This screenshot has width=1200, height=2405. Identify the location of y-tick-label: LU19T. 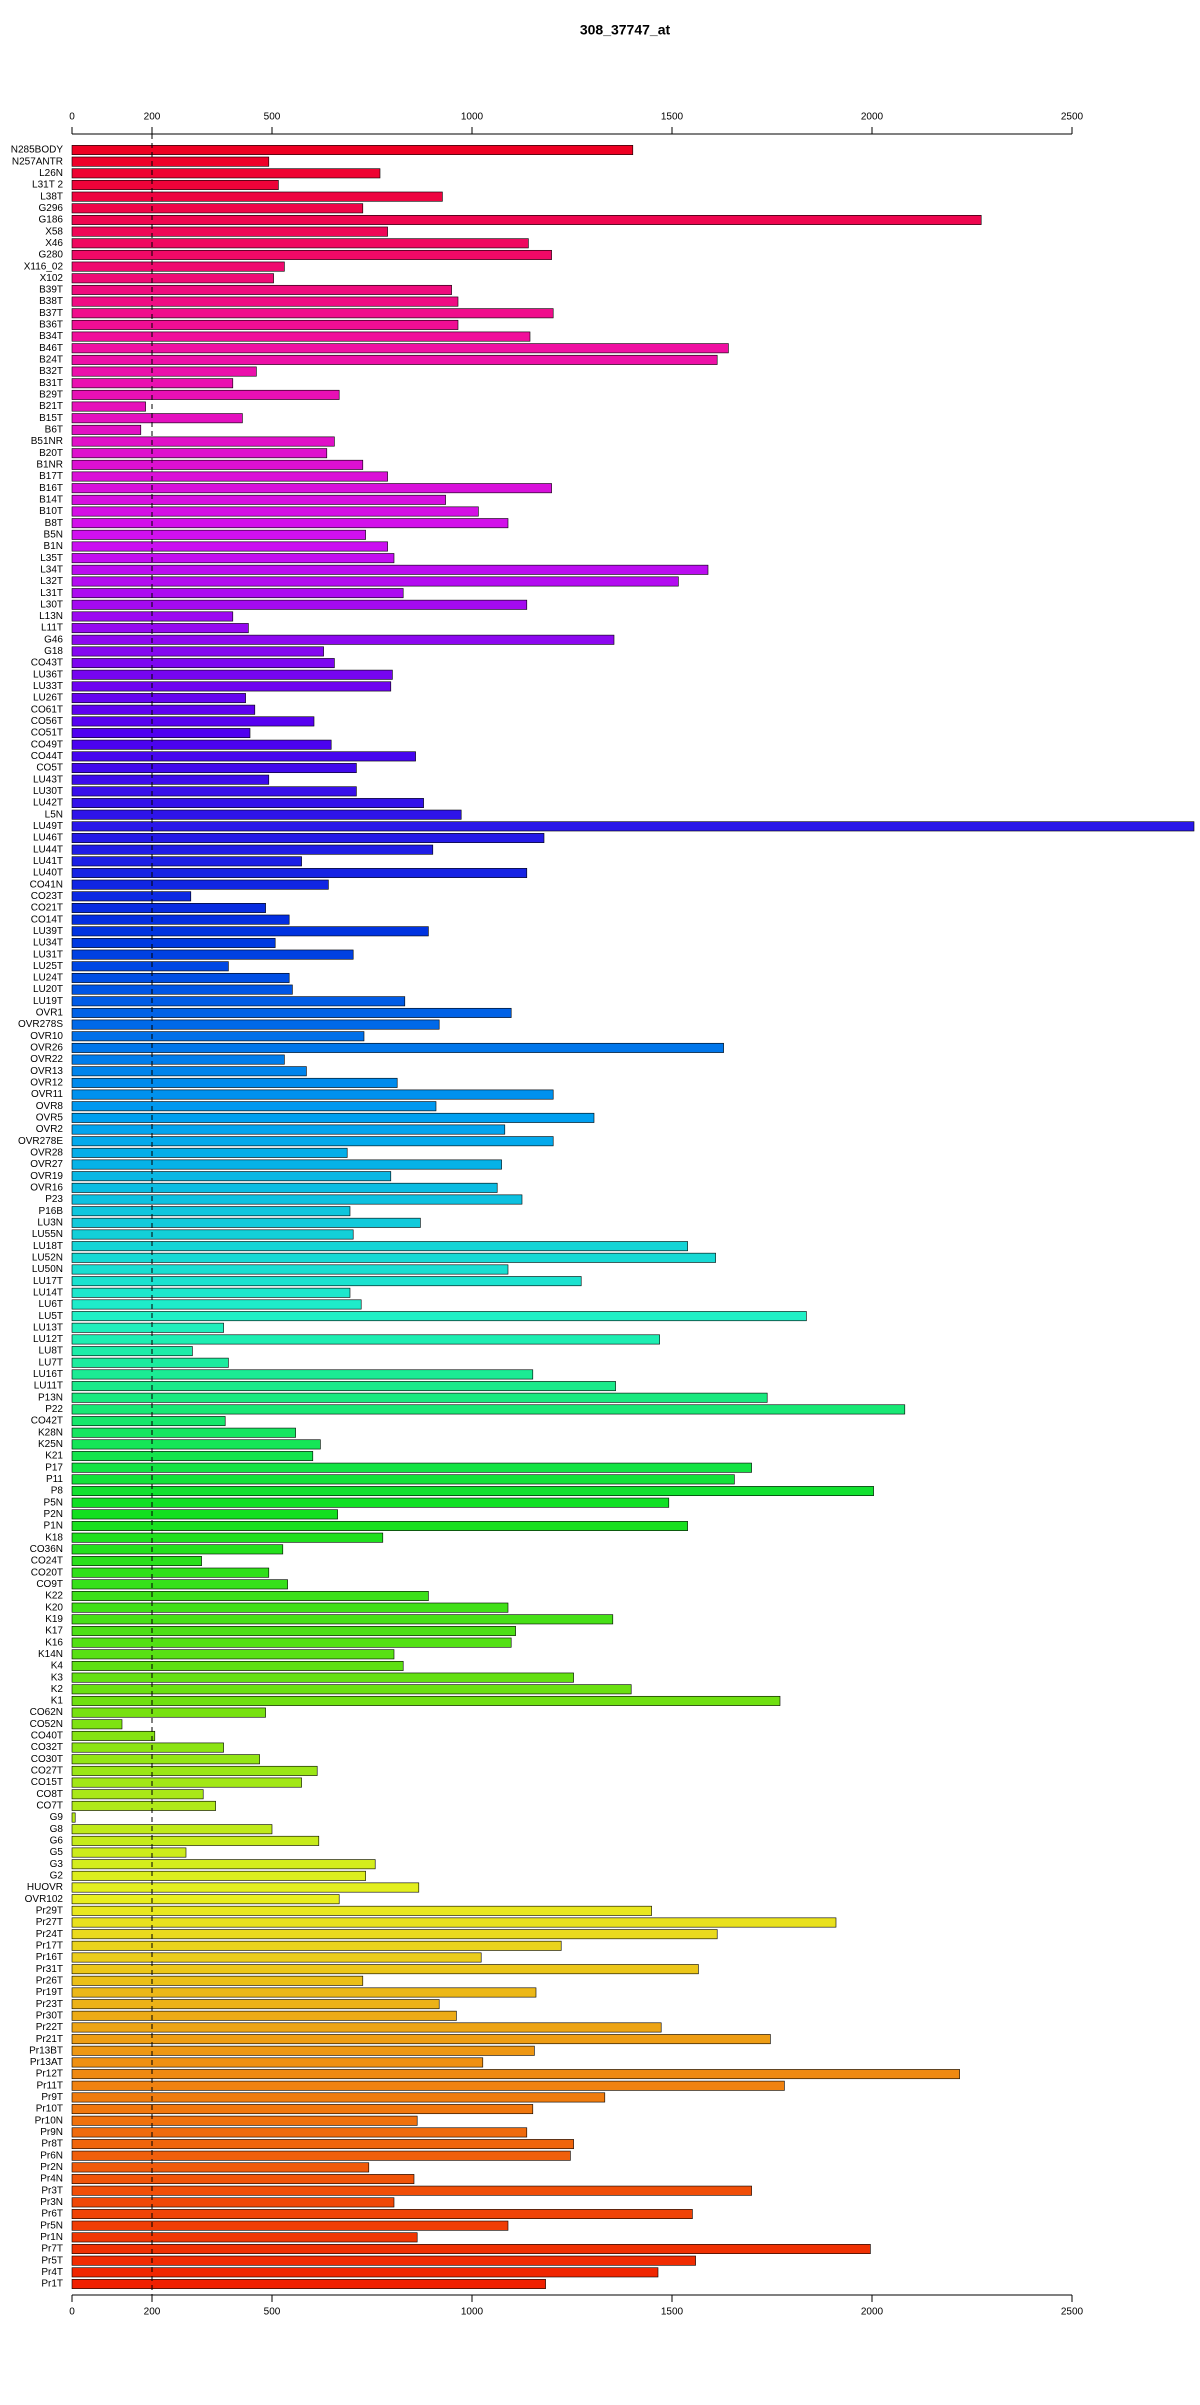
(48, 1001).